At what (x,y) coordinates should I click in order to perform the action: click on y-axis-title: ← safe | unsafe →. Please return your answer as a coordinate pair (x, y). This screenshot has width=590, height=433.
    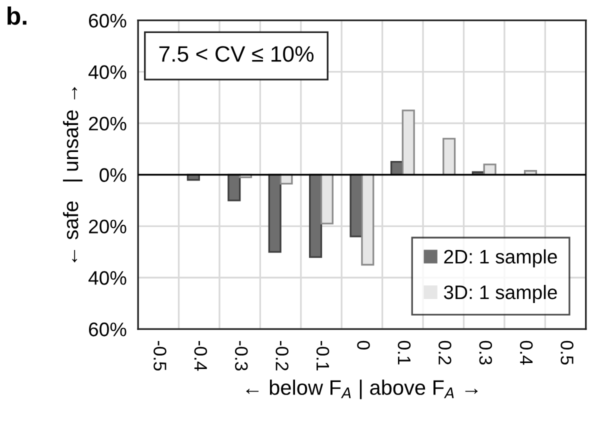
    Looking at the image, I should click on (72, 174).